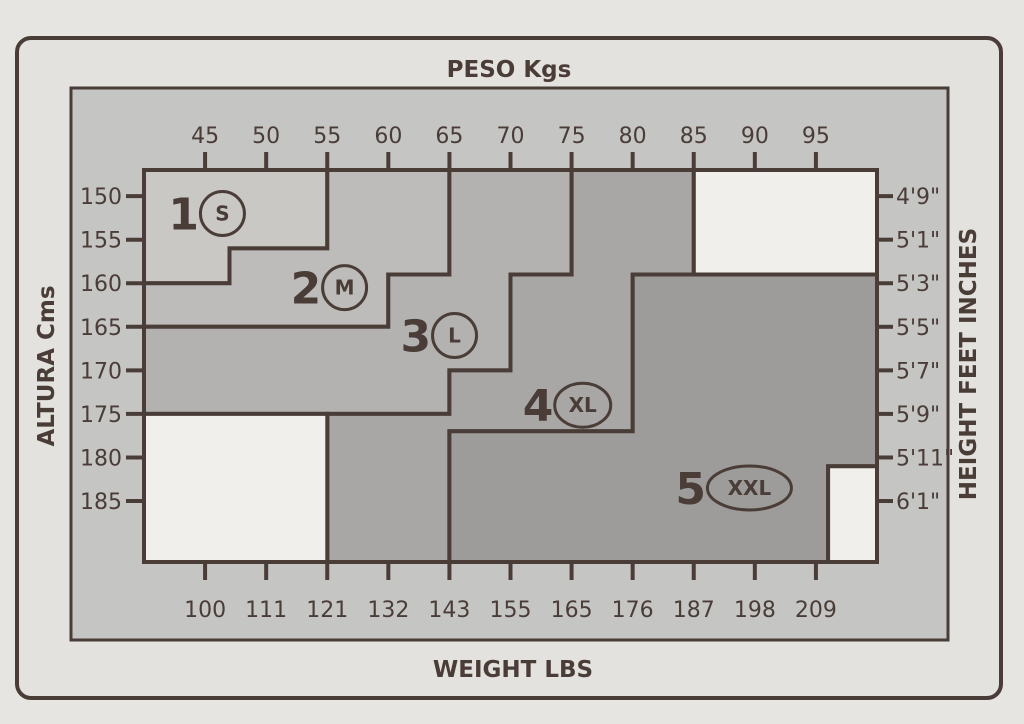 This screenshot has height=724, width=1024. Describe the element at coordinates (47, 365) in the screenshot. I see `left-axis-title: ALTURA Cms` at that location.